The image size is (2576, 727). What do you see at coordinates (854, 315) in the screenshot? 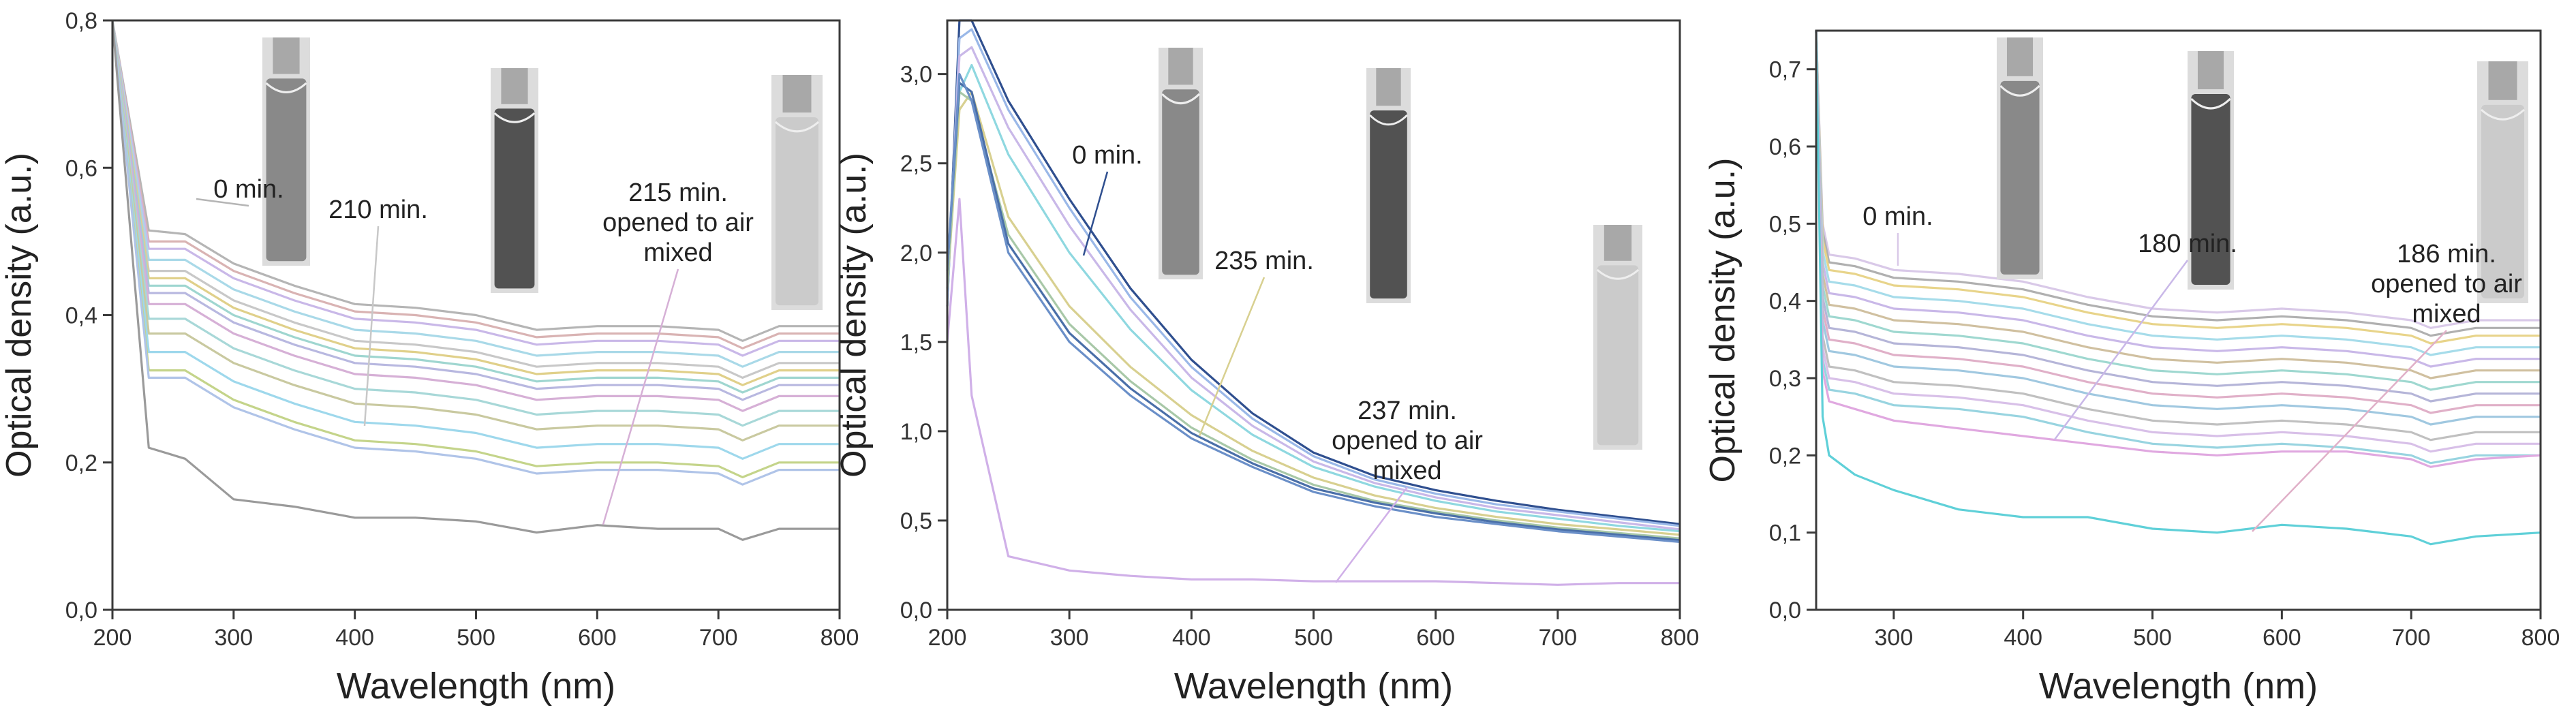
I see `y-axis-label: Optical density (a.u.)` at bounding box center [854, 315].